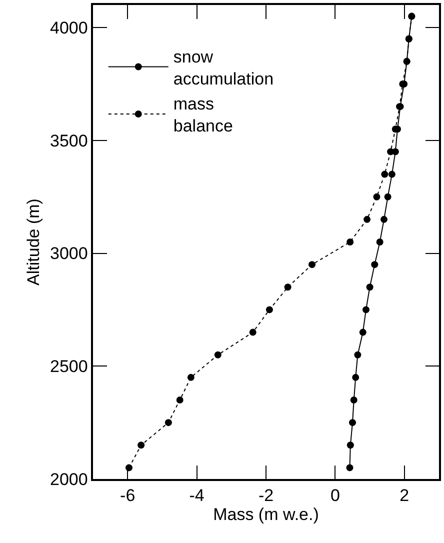 The height and width of the screenshot is (543, 444). What do you see at coordinates (128, 496) in the screenshot?
I see `x-tick-label: -6` at bounding box center [128, 496].